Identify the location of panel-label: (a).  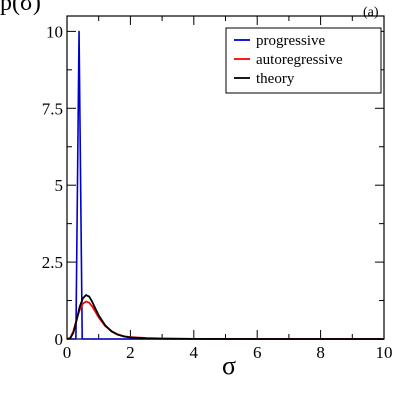
(371, 12).